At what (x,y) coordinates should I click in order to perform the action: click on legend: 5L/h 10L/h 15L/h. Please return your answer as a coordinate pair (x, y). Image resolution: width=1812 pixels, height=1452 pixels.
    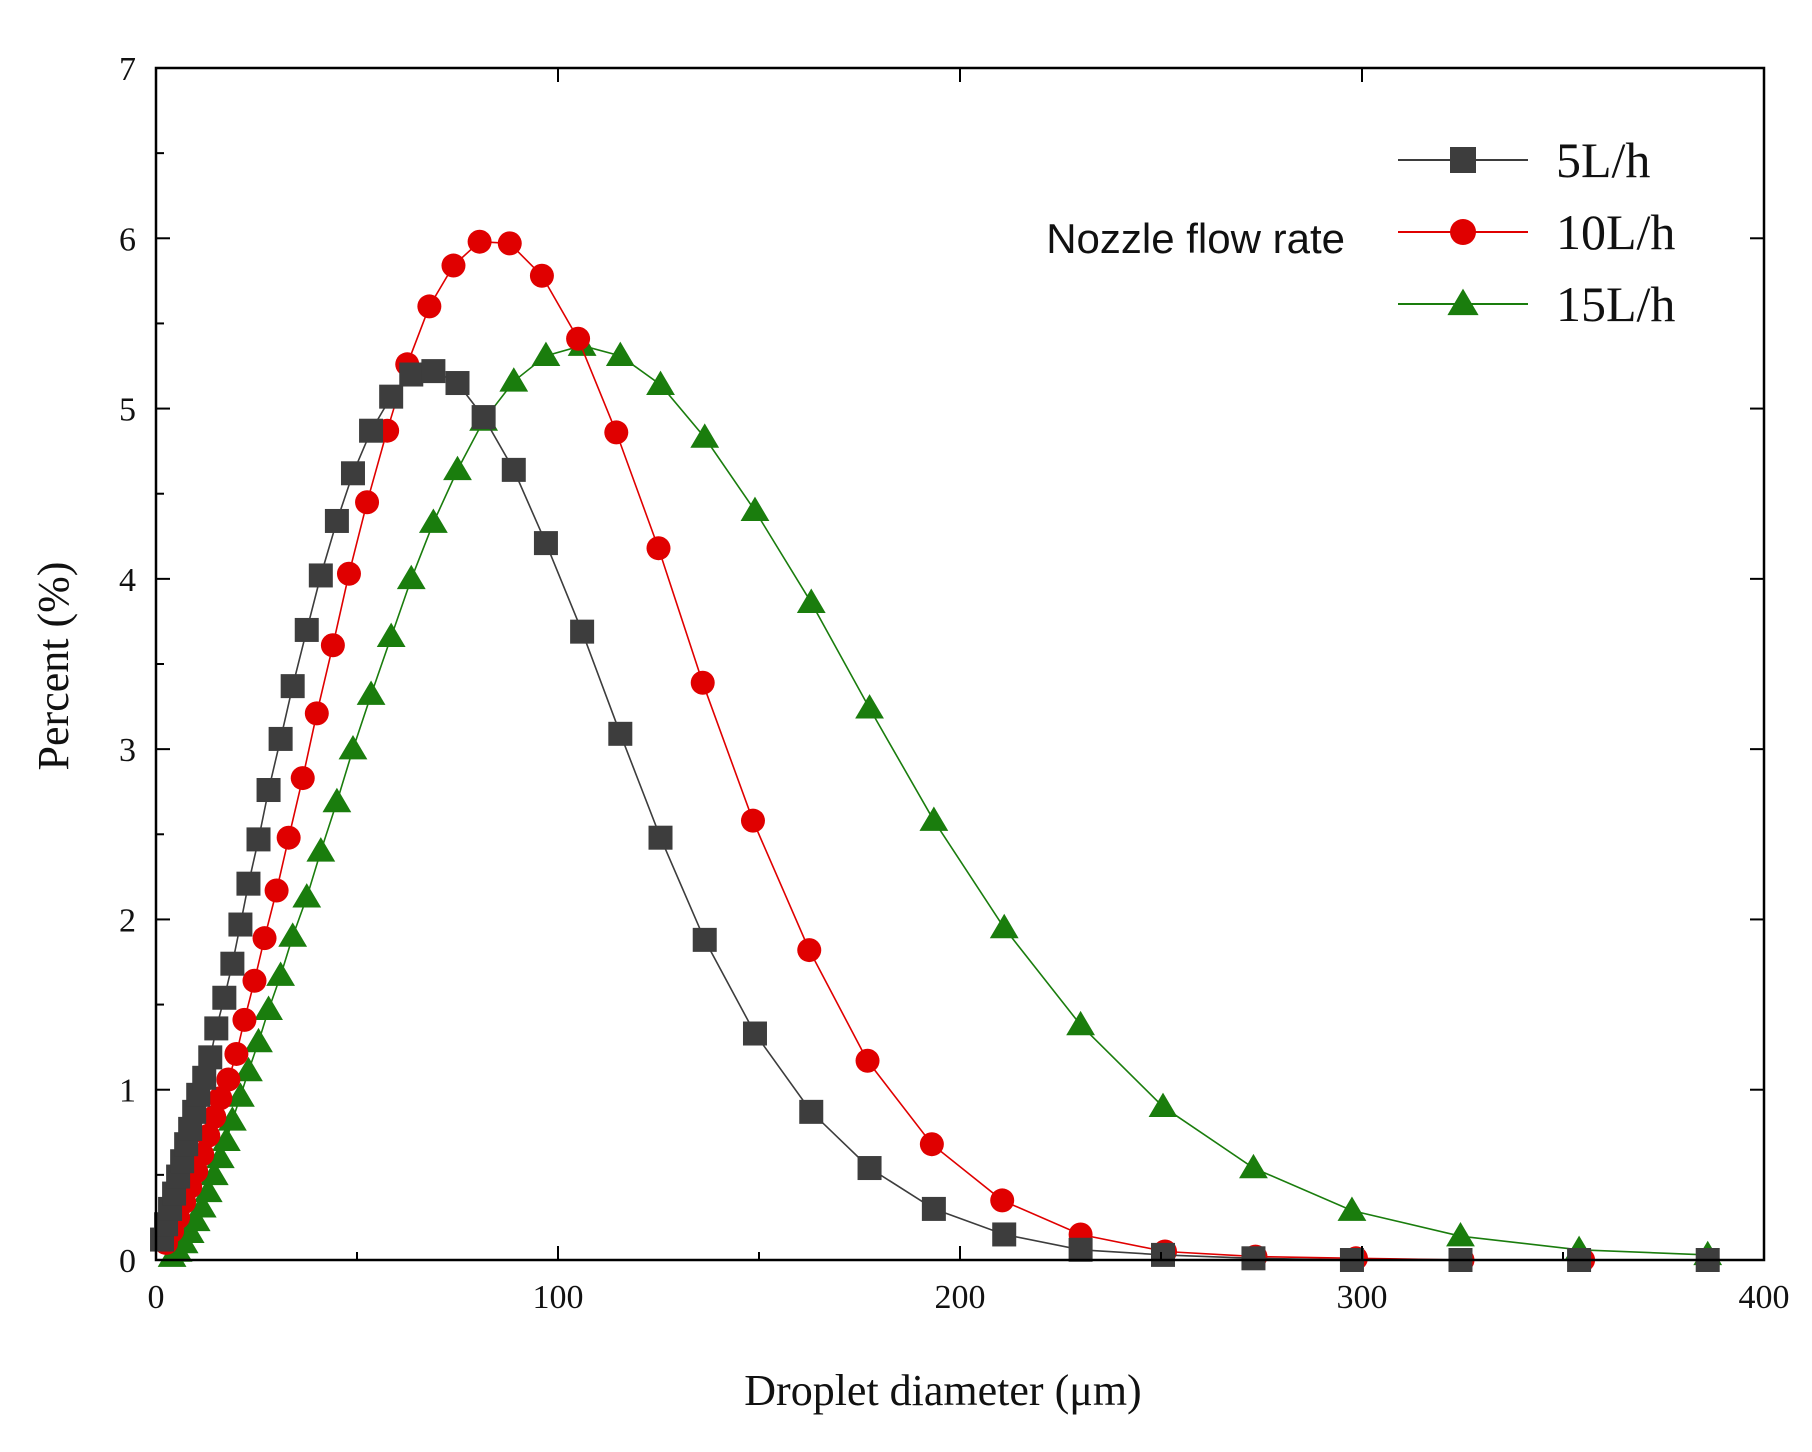
    Looking at the image, I should click on (1536, 232).